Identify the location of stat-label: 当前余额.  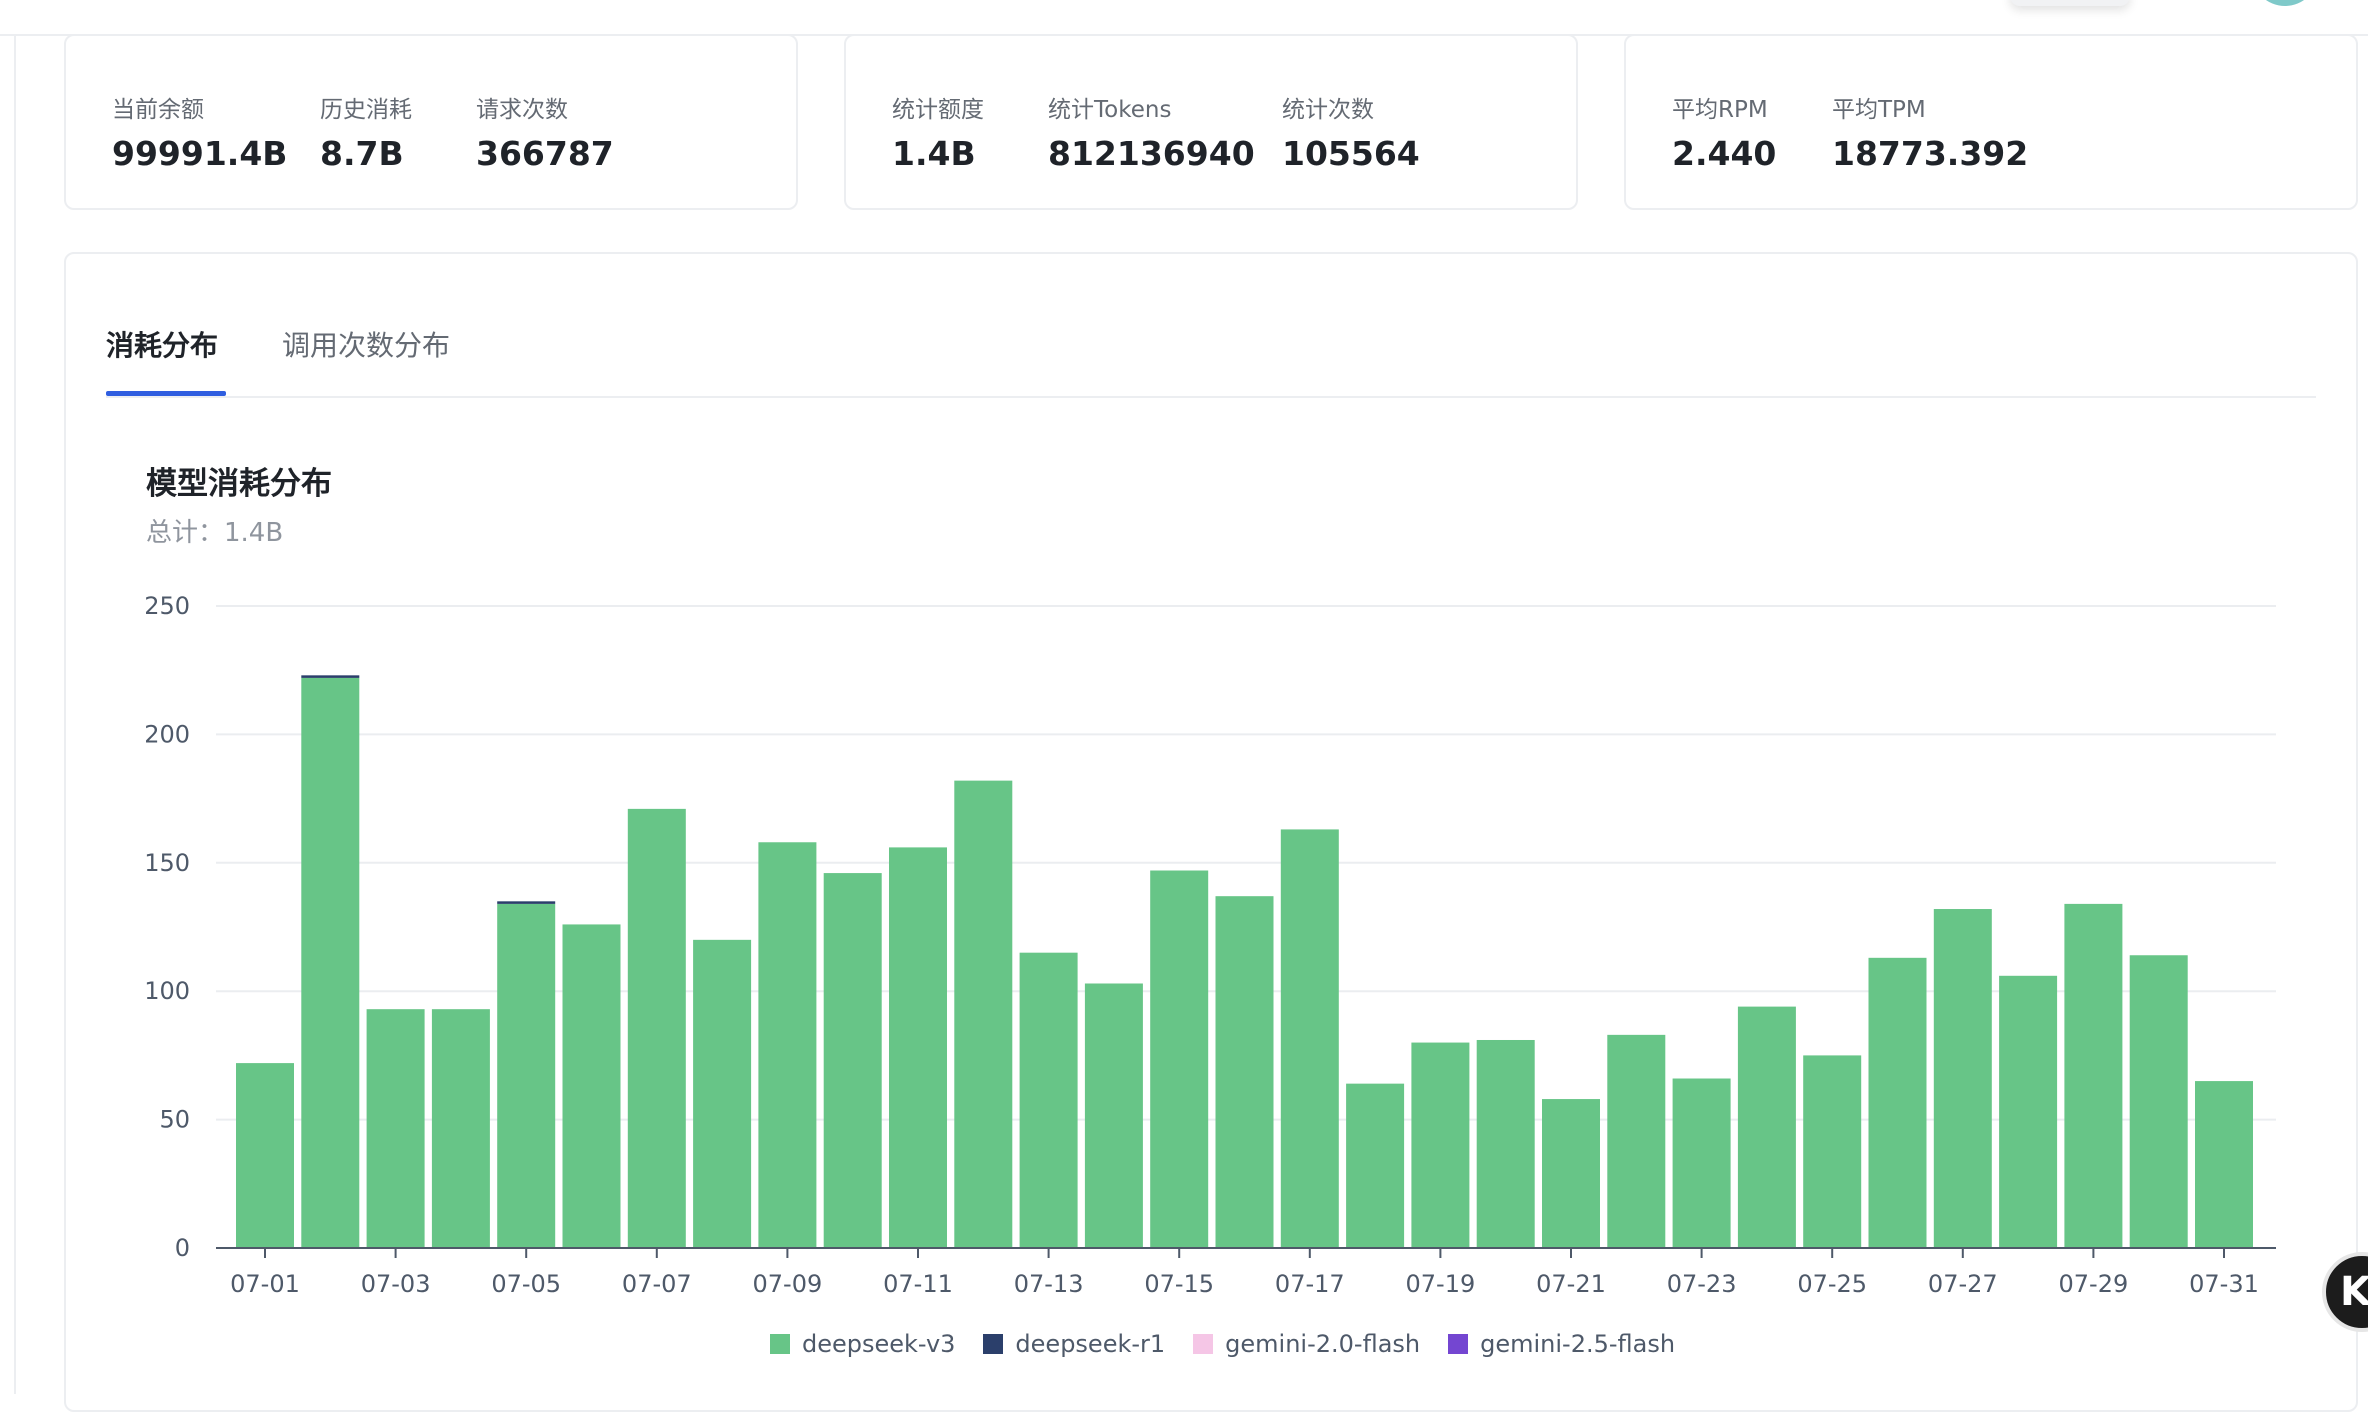
(158, 110).